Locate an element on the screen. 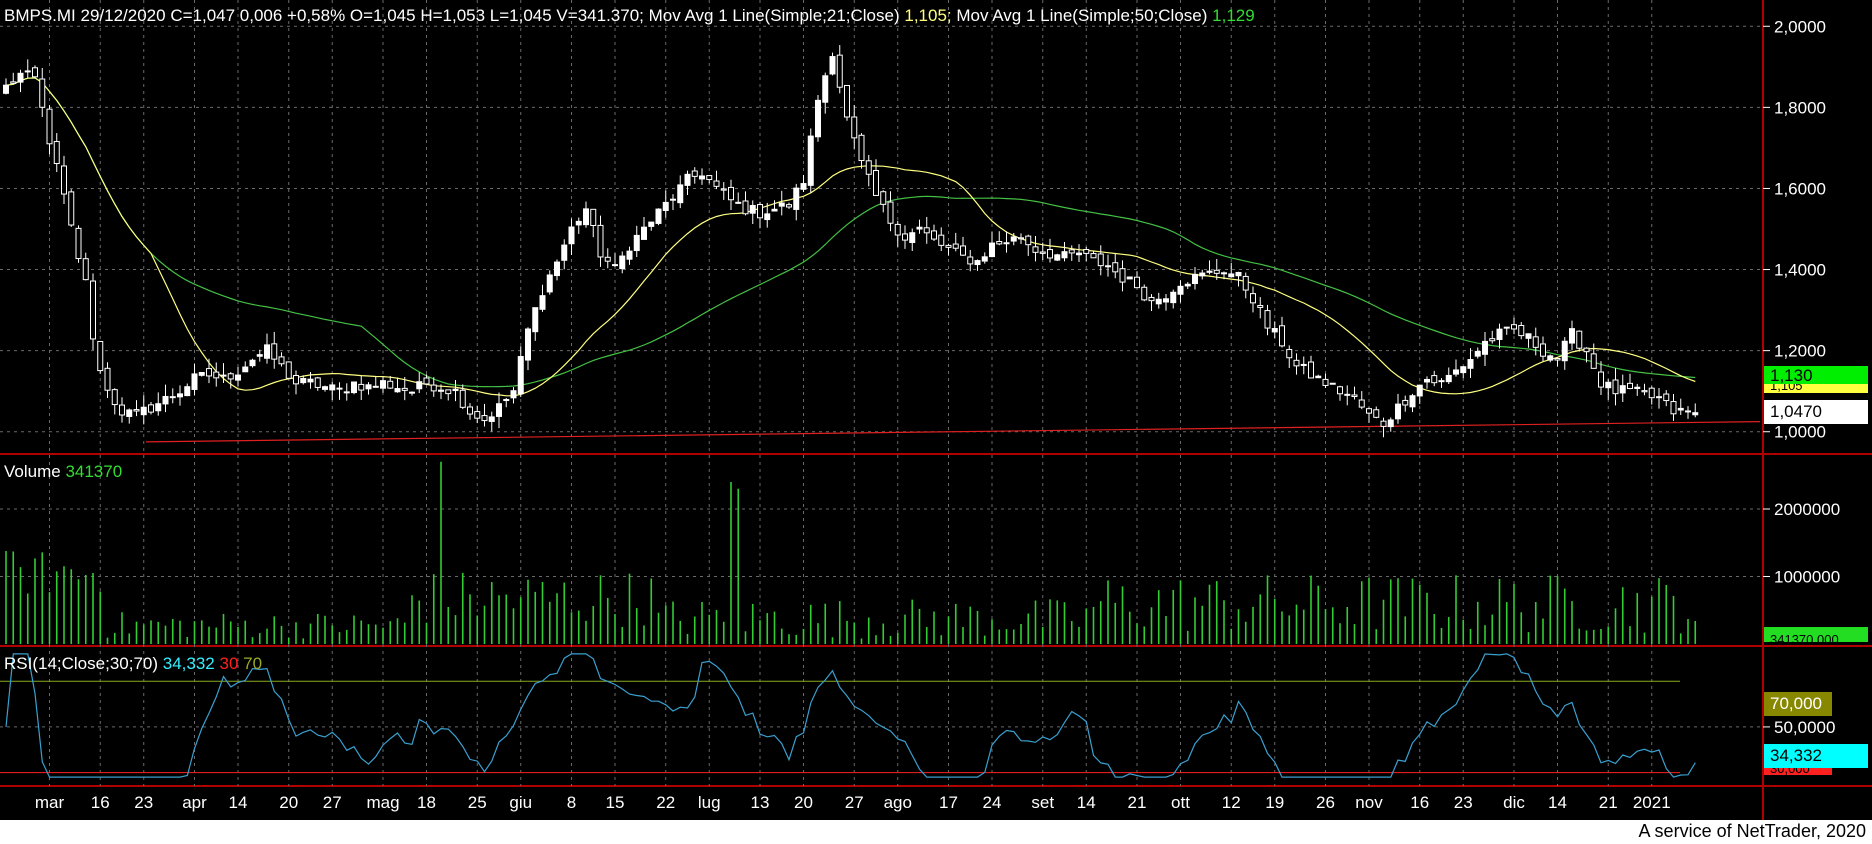 Image resolution: width=1872 pixels, height=844 pixels. ma50-value: 1,129 is located at coordinates (1233, 15).